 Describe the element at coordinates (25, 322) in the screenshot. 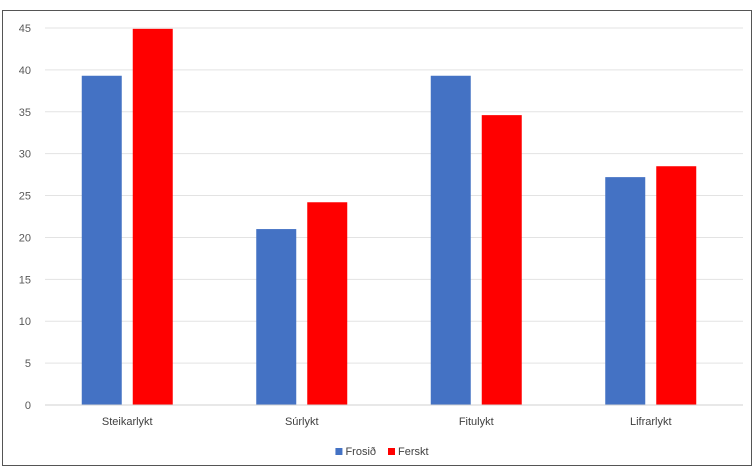

I see `y-tick-label: 10` at that location.